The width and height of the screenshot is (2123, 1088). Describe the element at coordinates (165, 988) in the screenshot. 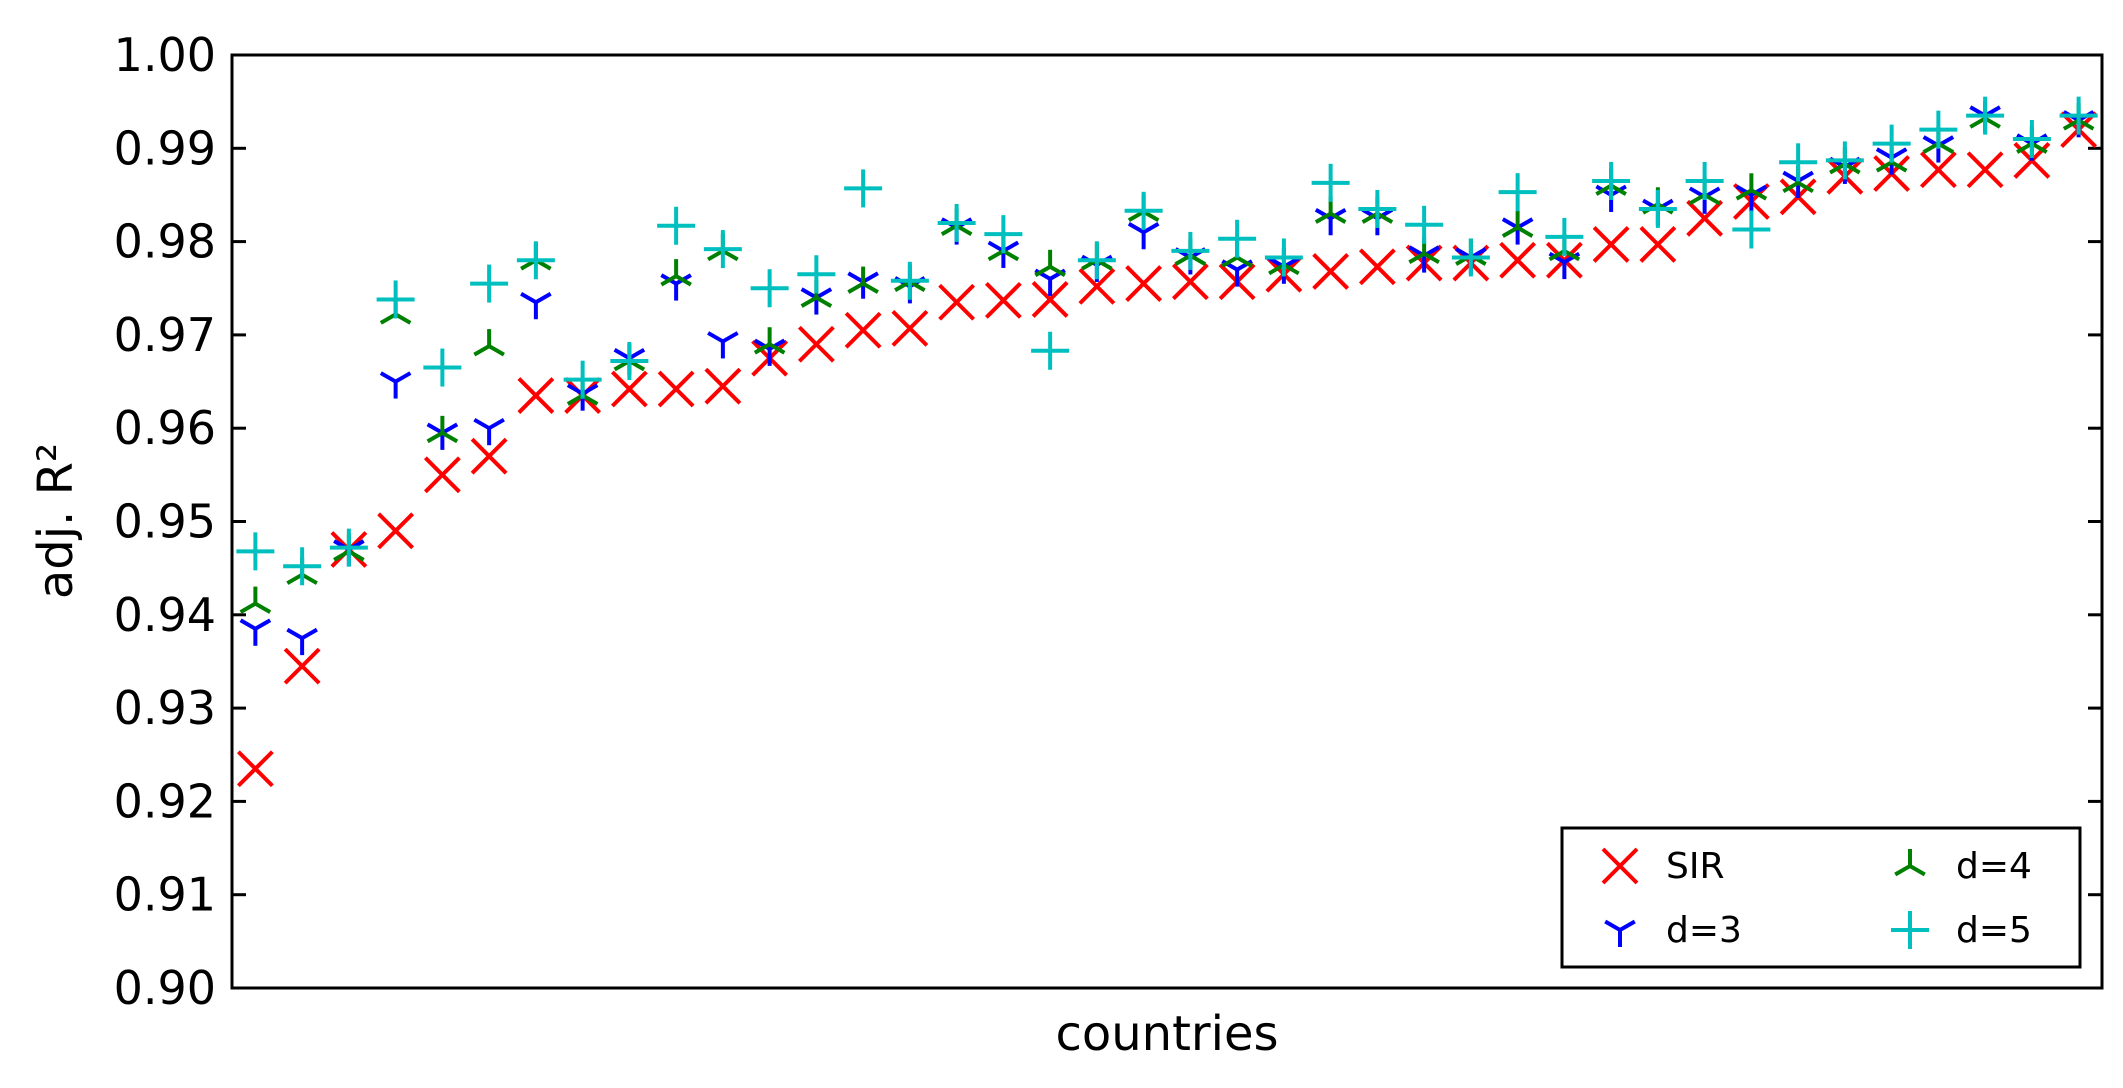

I see `y-tick-label: 0.90` at that location.